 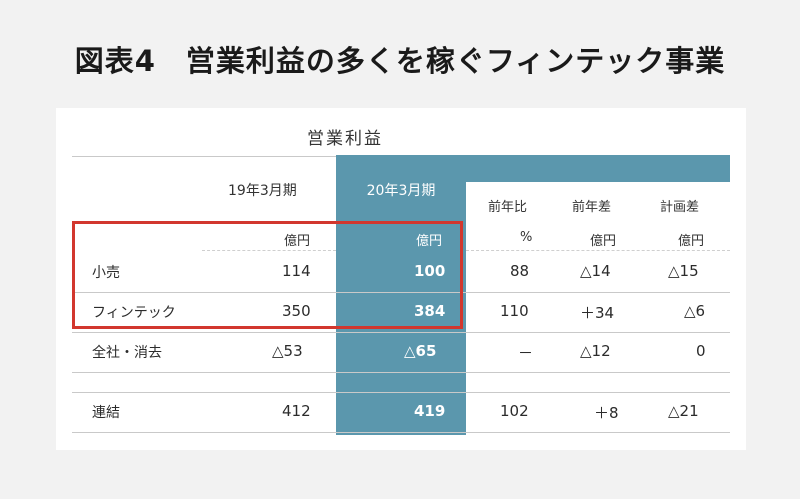 What do you see at coordinates (420, 351) in the screenshot?
I see `cell-corporate-fy20: △65` at bounding box center [420, 351].